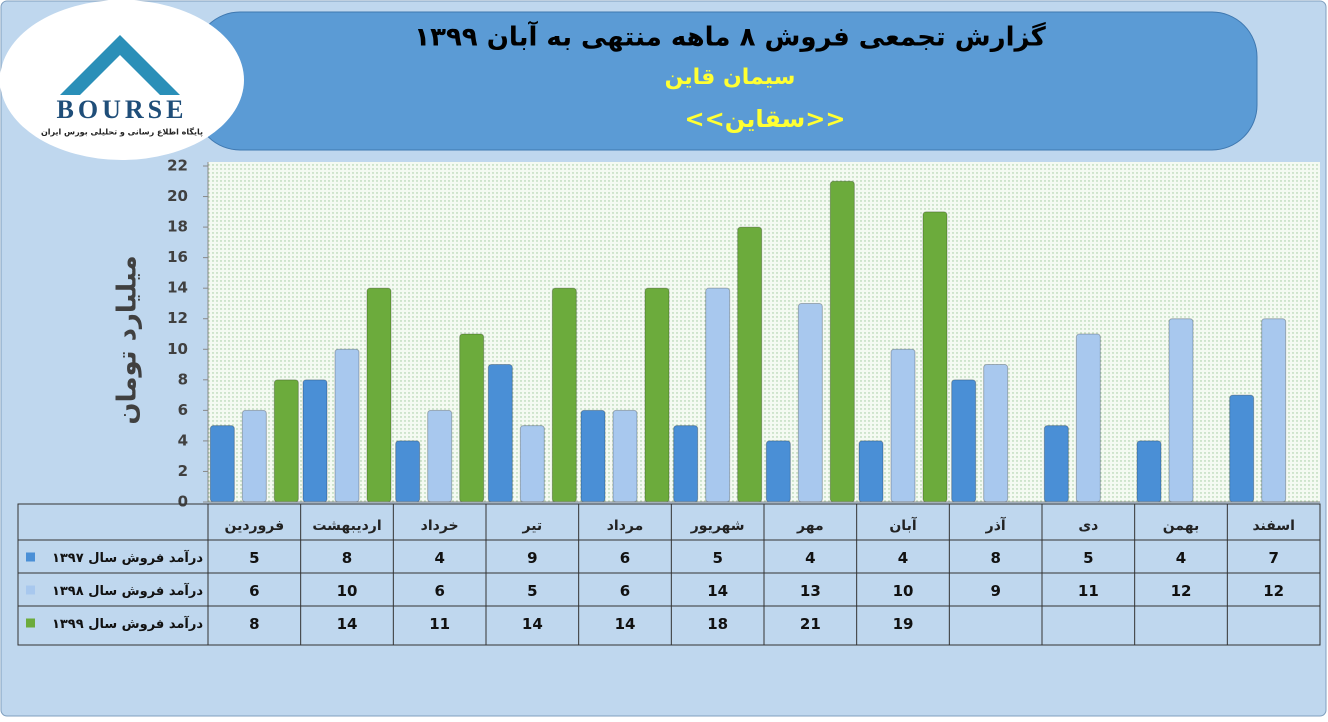  I want to click on x-tick-label: آبان, so click(903, 525).